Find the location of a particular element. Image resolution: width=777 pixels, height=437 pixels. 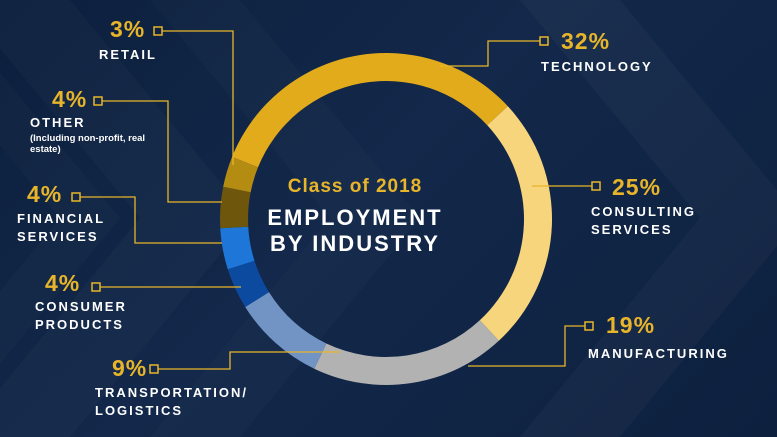

other-note: (Including non-profit, real estate) is located at coordinates (88, 144).